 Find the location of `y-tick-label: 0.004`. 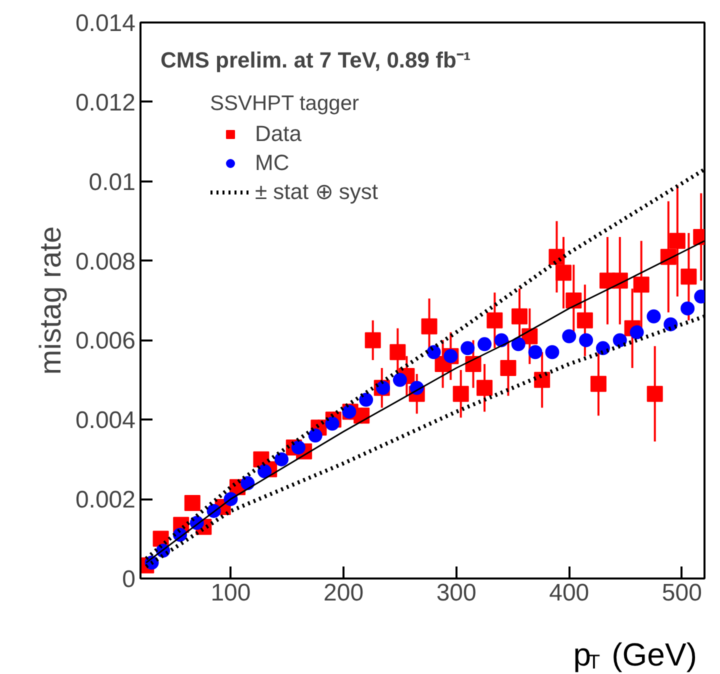

y-tick-label: 0.004 is located at coordinates (105, 420).